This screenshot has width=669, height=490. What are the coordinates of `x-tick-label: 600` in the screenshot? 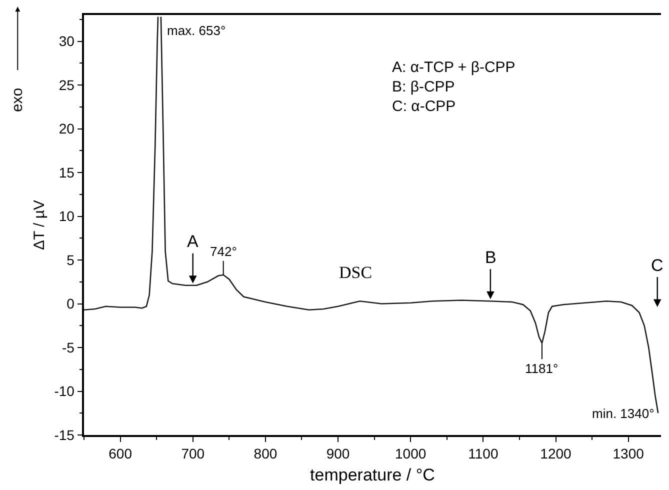 It's located at (120, 454).